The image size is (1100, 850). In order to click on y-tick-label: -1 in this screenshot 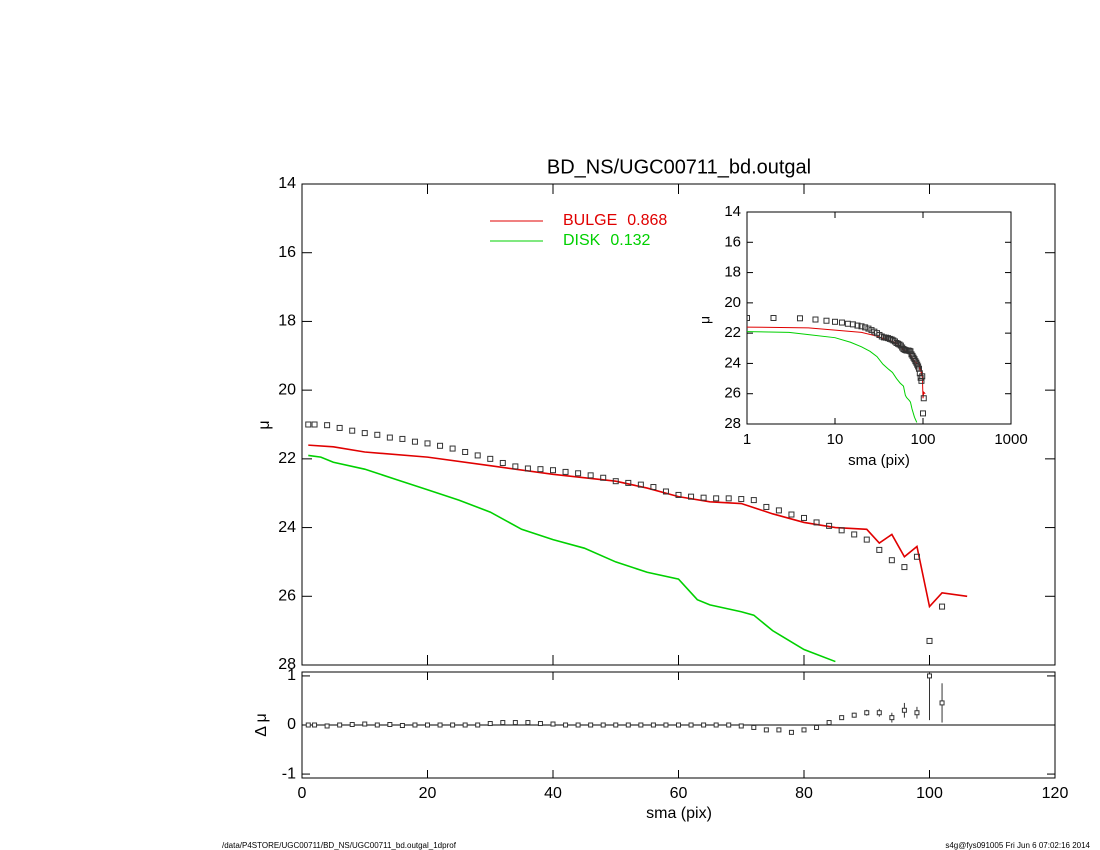, I will do `click(289, 773)`.